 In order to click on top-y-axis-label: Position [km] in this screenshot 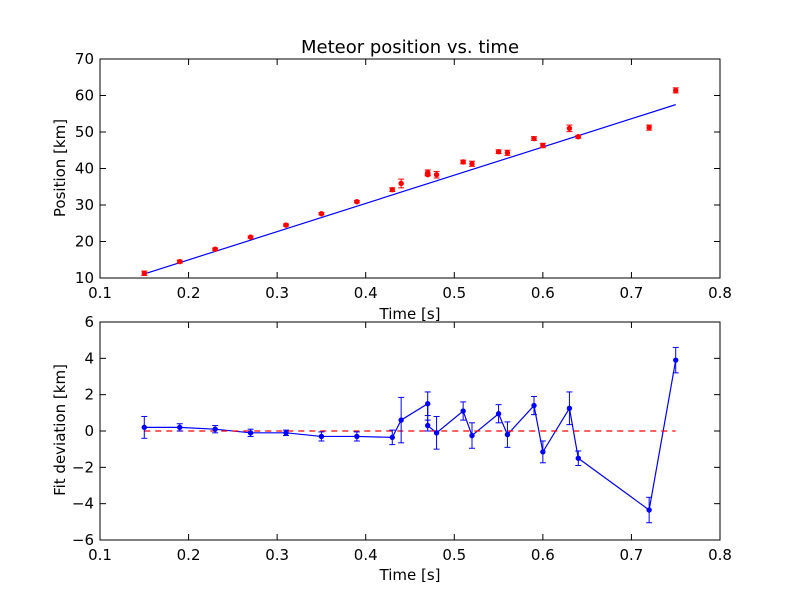, I will do `click(60, 168)`.